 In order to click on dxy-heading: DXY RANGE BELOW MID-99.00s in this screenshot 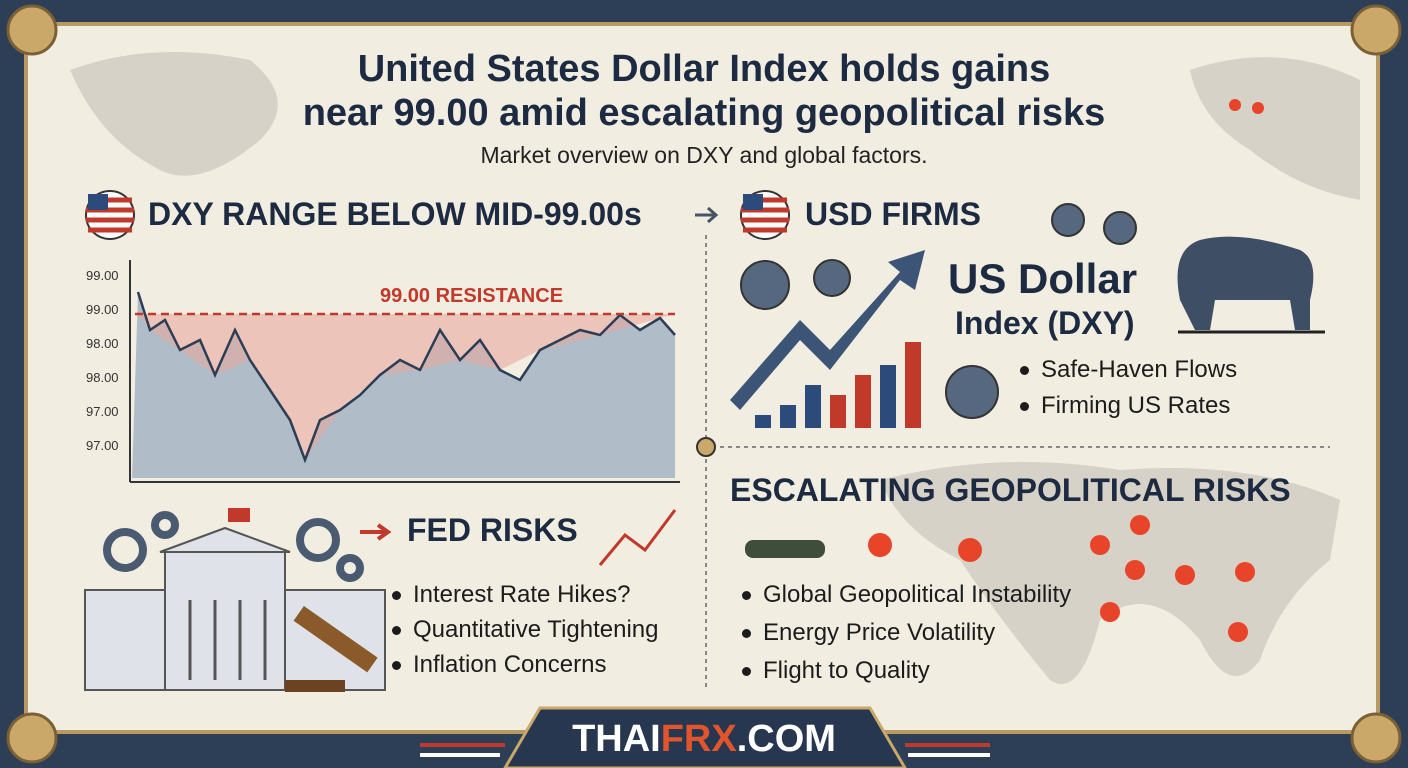, I will do `click(395, 214)`.